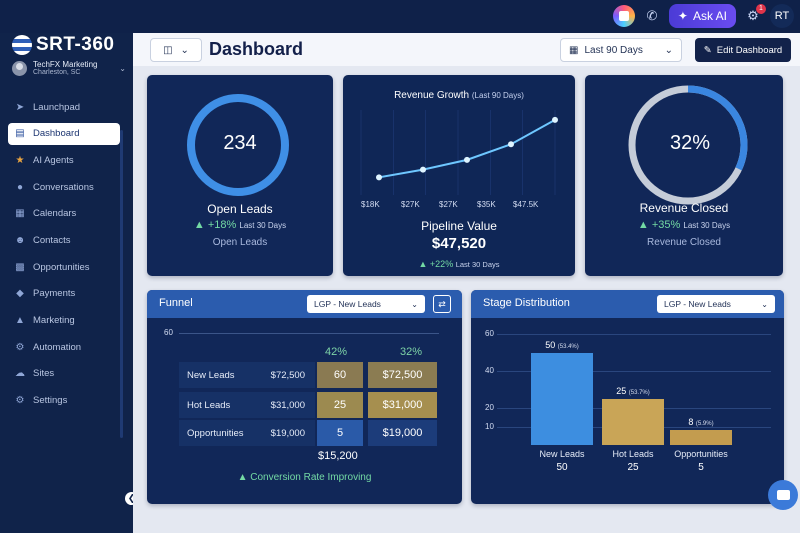 The height and width of the screenshot is (533, 800). I want to click on sidebar-item-sites: ☁ Sites, so click(64, 374).